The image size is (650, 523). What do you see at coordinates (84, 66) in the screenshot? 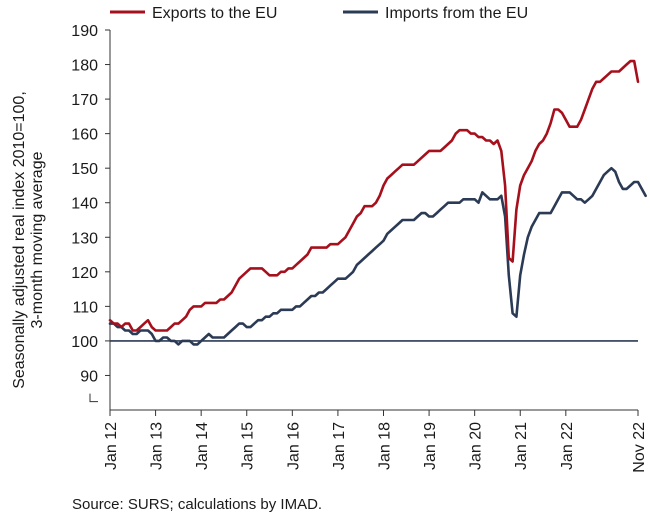
I see `y-tick-label: 180` at bounding box center [84, 66].